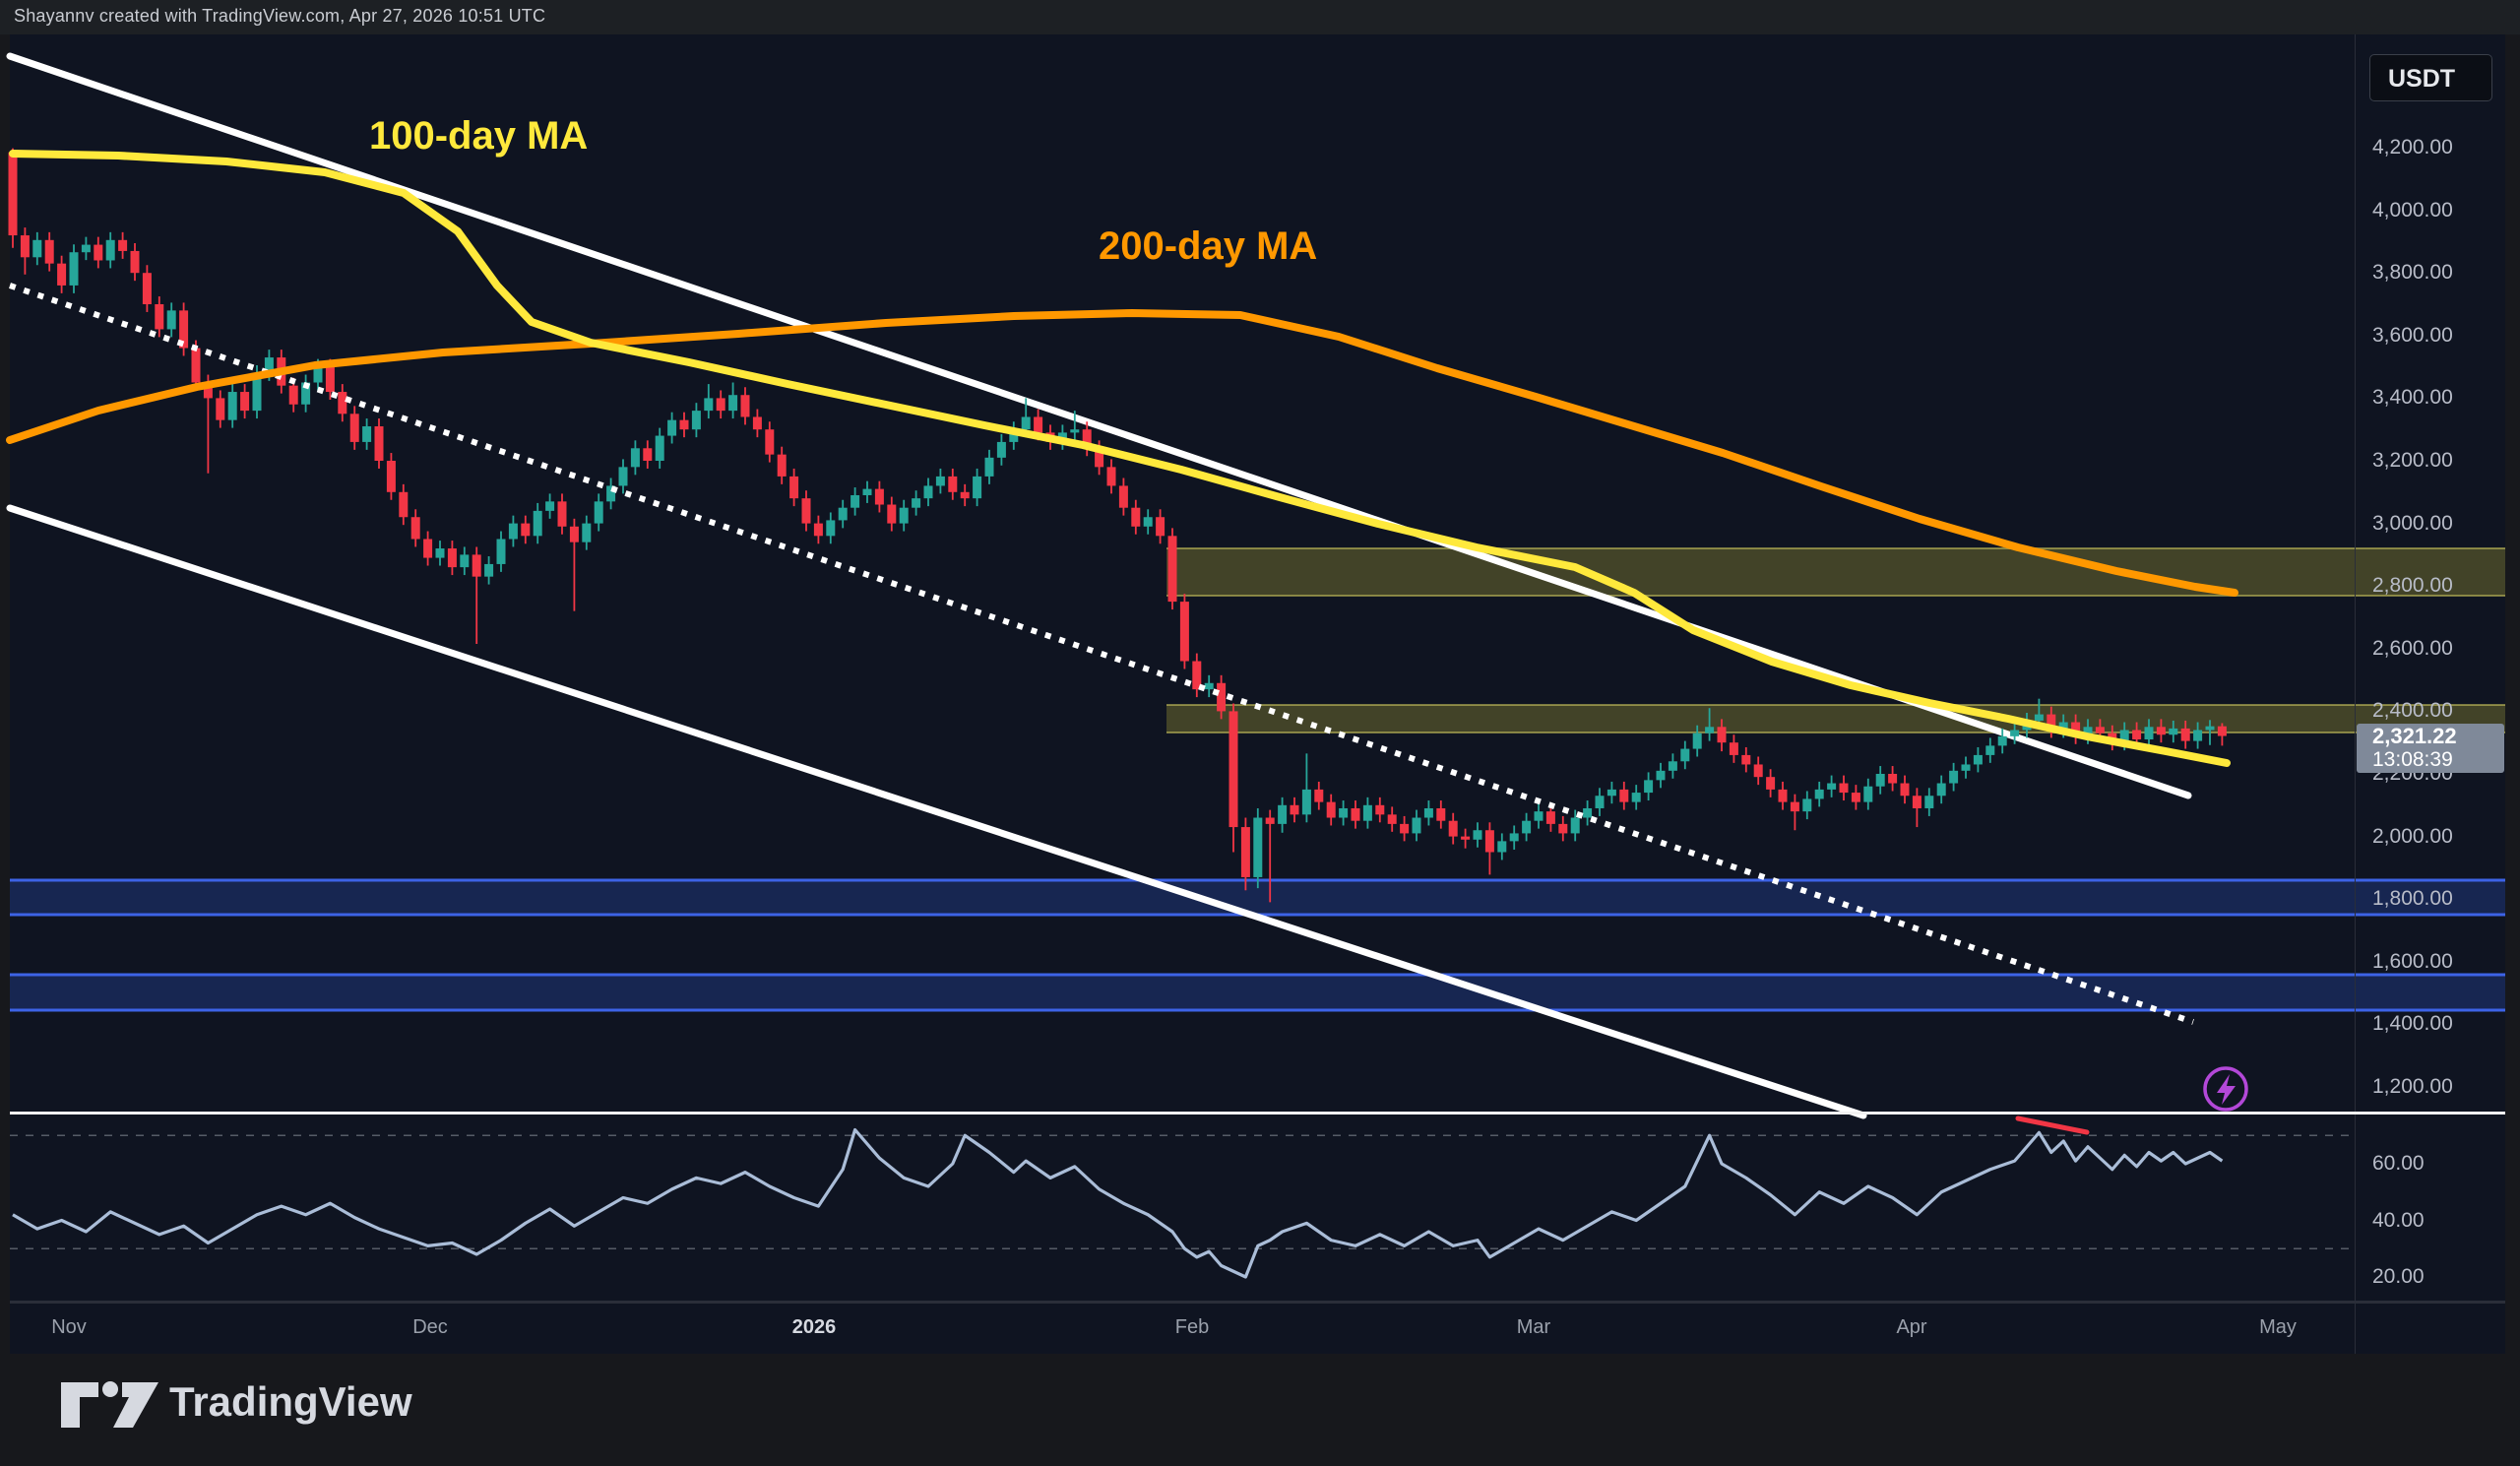 The width and height of the screenshot is (2520, 1466). Describe the element at coordinates (1911, 1327) in the screenshot. I see `time-label-Apr: Apr` at that location.